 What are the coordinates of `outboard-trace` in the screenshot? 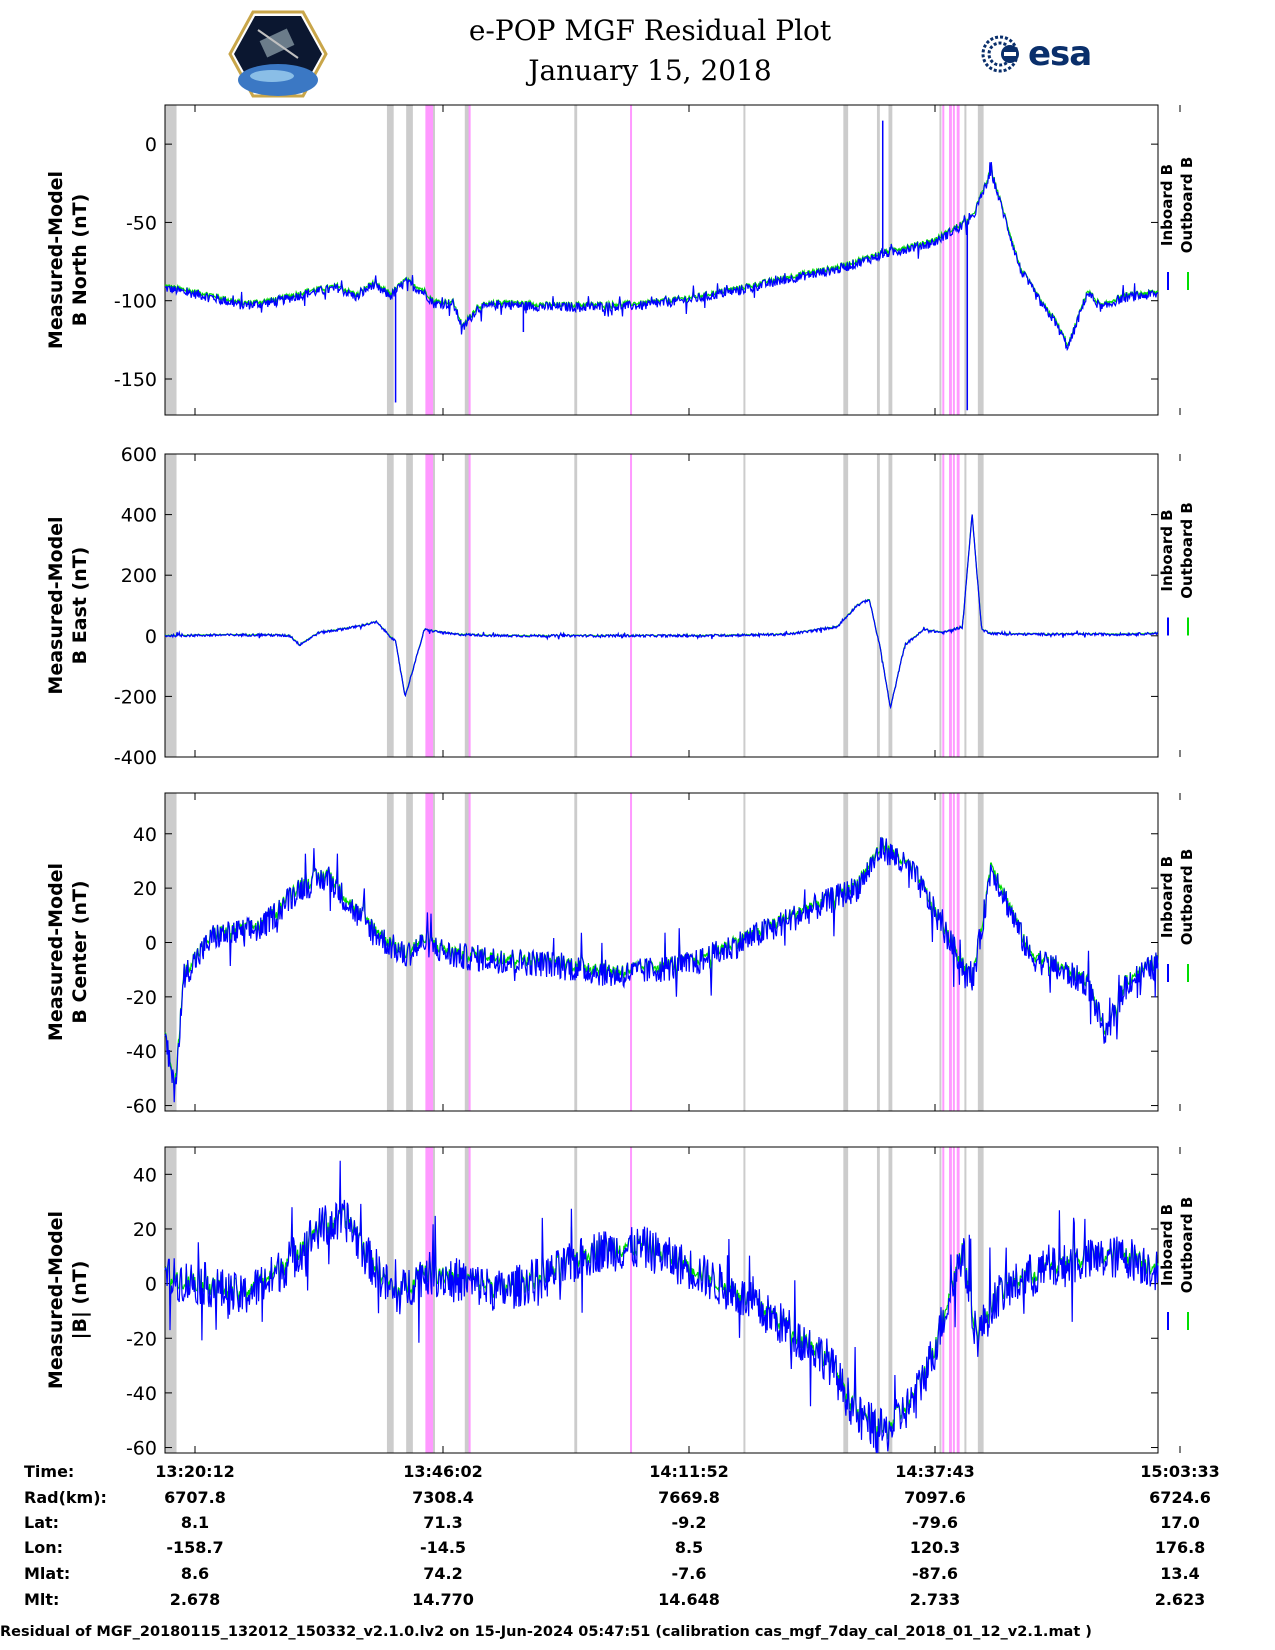 It's located at (661, 255).